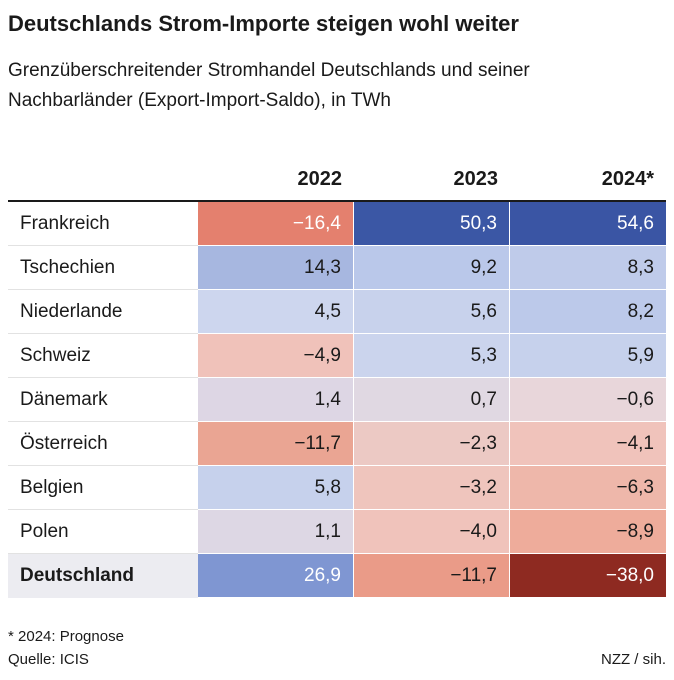 Image resolution: width=674 pixels, height=680 pixels. I want to click on table-row: Polen 1,1 −4,0 −8,9, so click(337, 532).